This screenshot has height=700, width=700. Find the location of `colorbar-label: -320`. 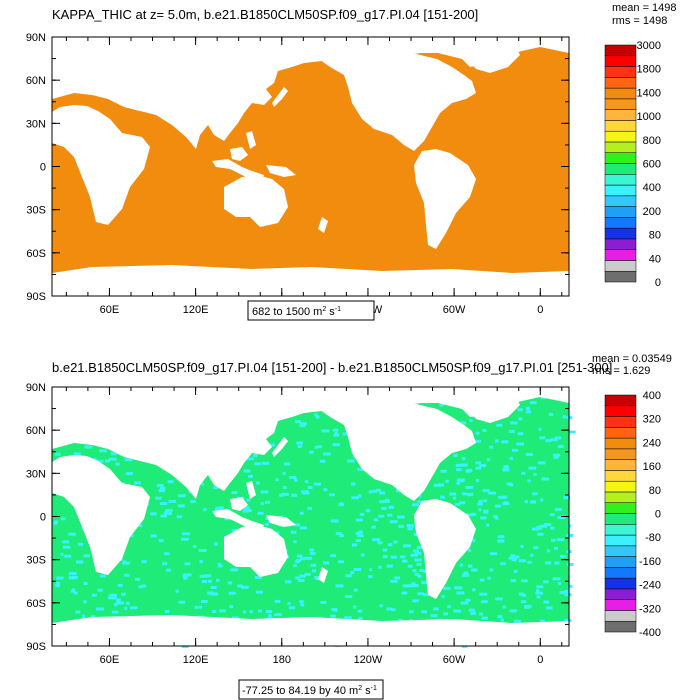

colorbar-label: -320 is located at coordinates (650, 609).